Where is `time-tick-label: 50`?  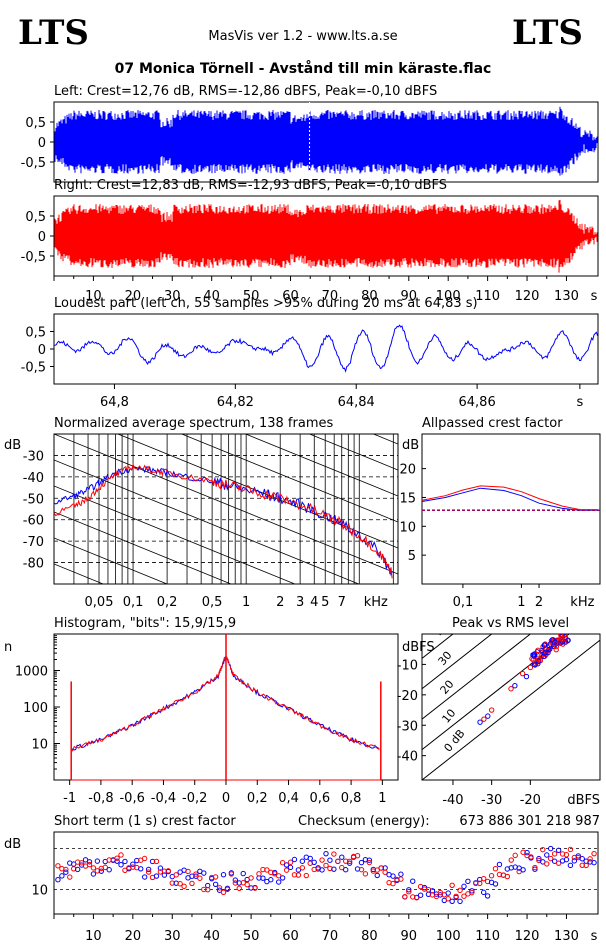 time-tick-label: 50 is located at coordinates (251, 296).